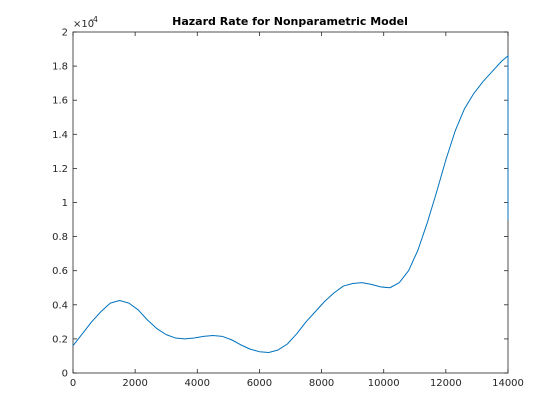 This screenshot has height=420, width=560. Describe the element at coordinates (321, 383) in the screenshot. I see `x-tick-label: 8000` at that location.